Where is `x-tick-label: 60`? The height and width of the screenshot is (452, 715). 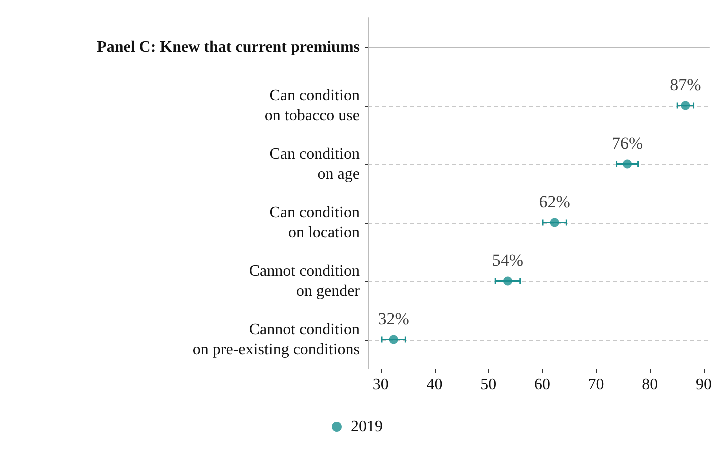
x-tick-label: 60 is located at coordinates (542, 385).